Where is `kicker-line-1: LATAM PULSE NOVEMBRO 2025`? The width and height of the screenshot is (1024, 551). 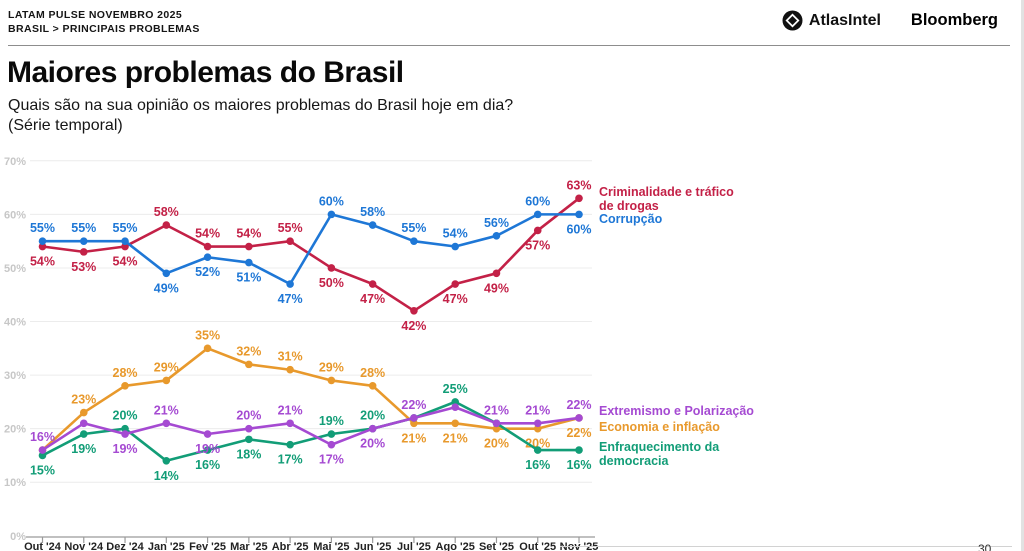
kicker-line-1: LATAM PULSE NOVEMBRO 2025 is located at coordinates (95, 15).